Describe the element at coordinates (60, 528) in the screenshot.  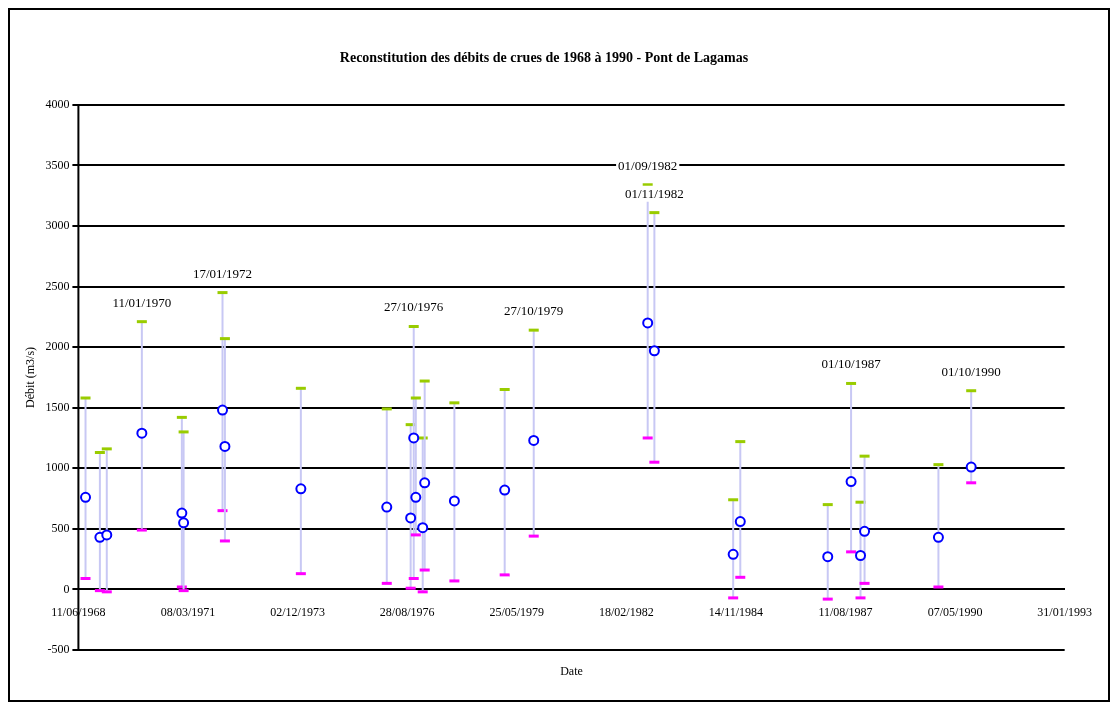
I see `y-tick-label: 500` at that location.